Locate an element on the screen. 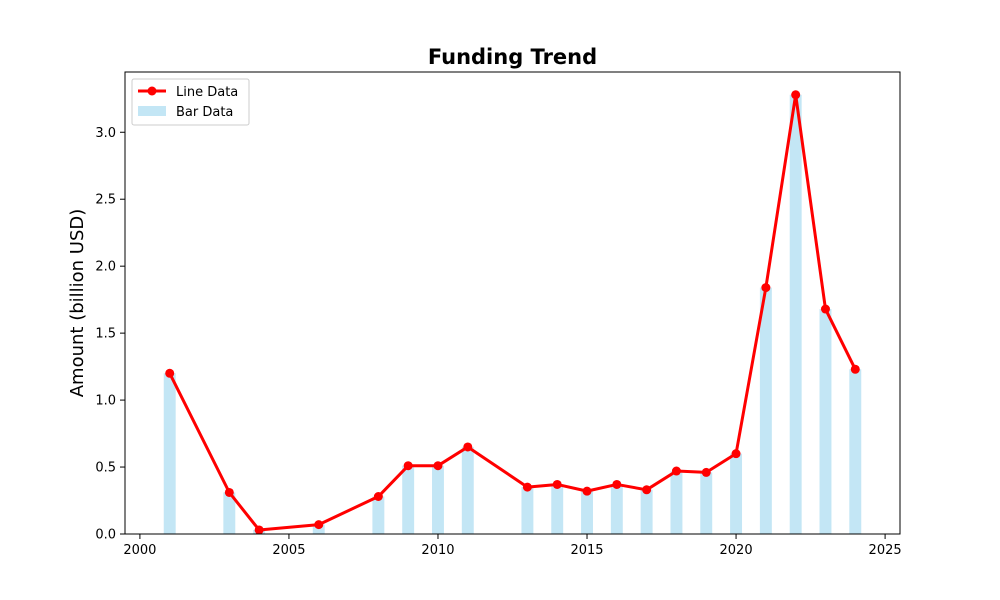 The image size is (1000, 600). bar-2009 is located at coordinates (408, 499).